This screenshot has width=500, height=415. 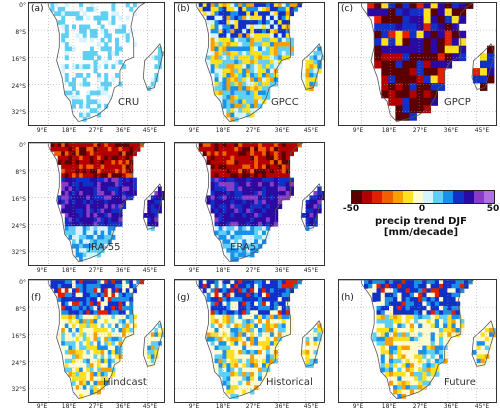 What do you see at coordinates (438, 197) in the screenshot?
I see `colorbar-segment` at bounding box center [438, 197].